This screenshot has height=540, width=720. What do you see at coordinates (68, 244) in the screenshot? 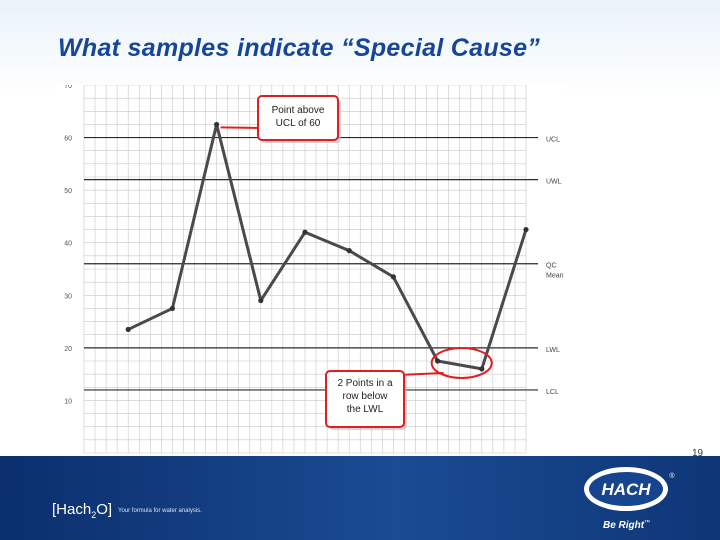
I see `y-tick-label: 40` at bounding box center [68, 244].